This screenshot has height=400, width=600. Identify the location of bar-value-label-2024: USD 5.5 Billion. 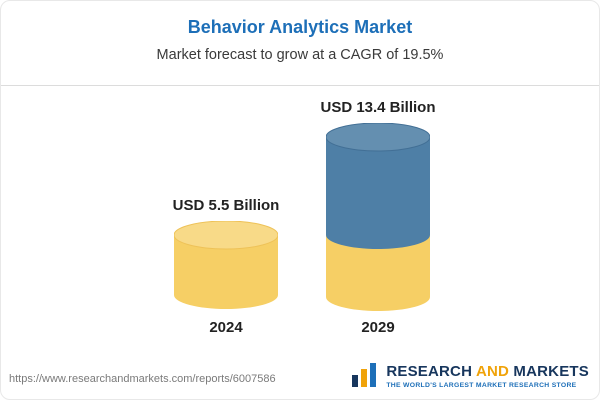
(226, 205).